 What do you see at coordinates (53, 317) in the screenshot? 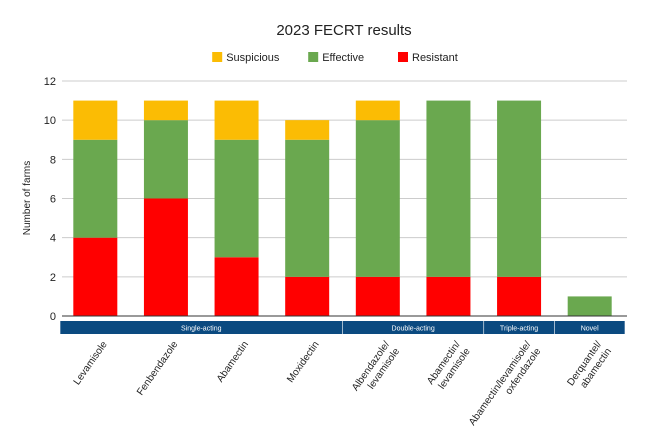
I see `y-tick-label: 0` at bounding box center [53, 317].